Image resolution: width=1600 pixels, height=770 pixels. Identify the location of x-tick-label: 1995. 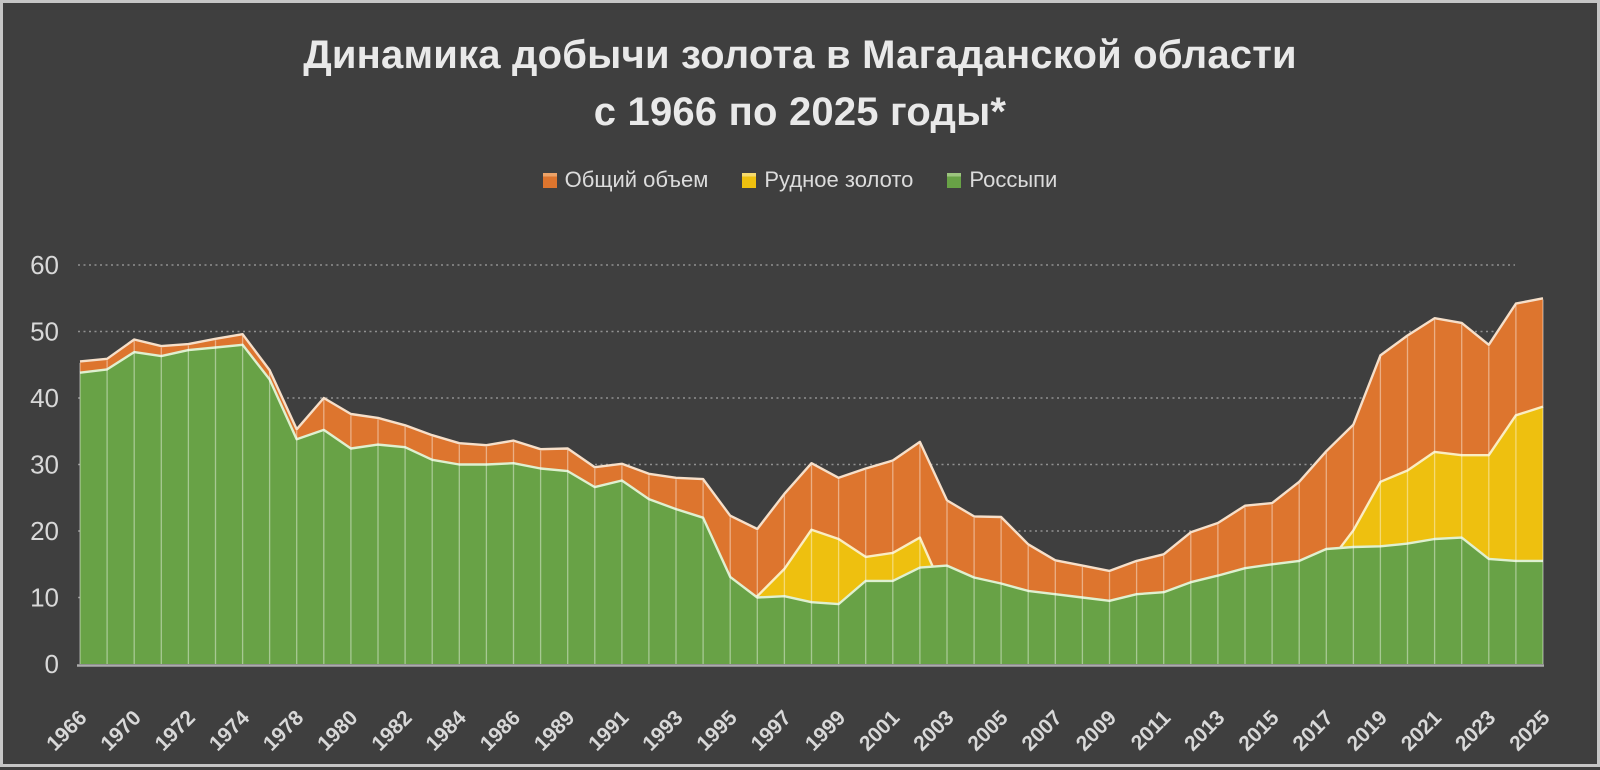
(717, 731).